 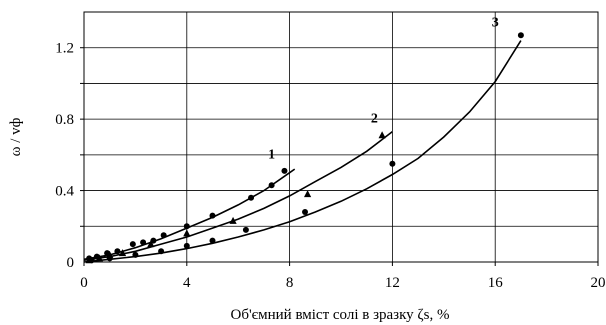 I want to click on y-tick-label: 0, so click(x=71, y=263).